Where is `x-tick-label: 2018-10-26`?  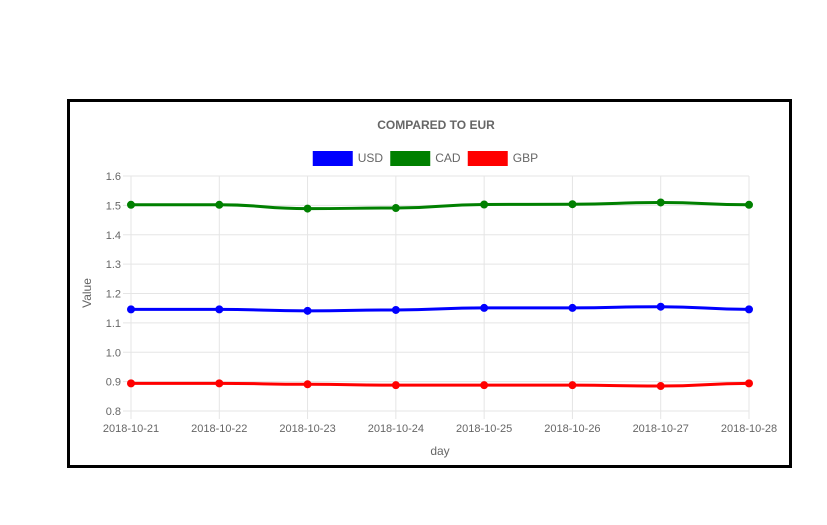 x-tick-label: 2018-10-26 is located at coordinates (572, 429).